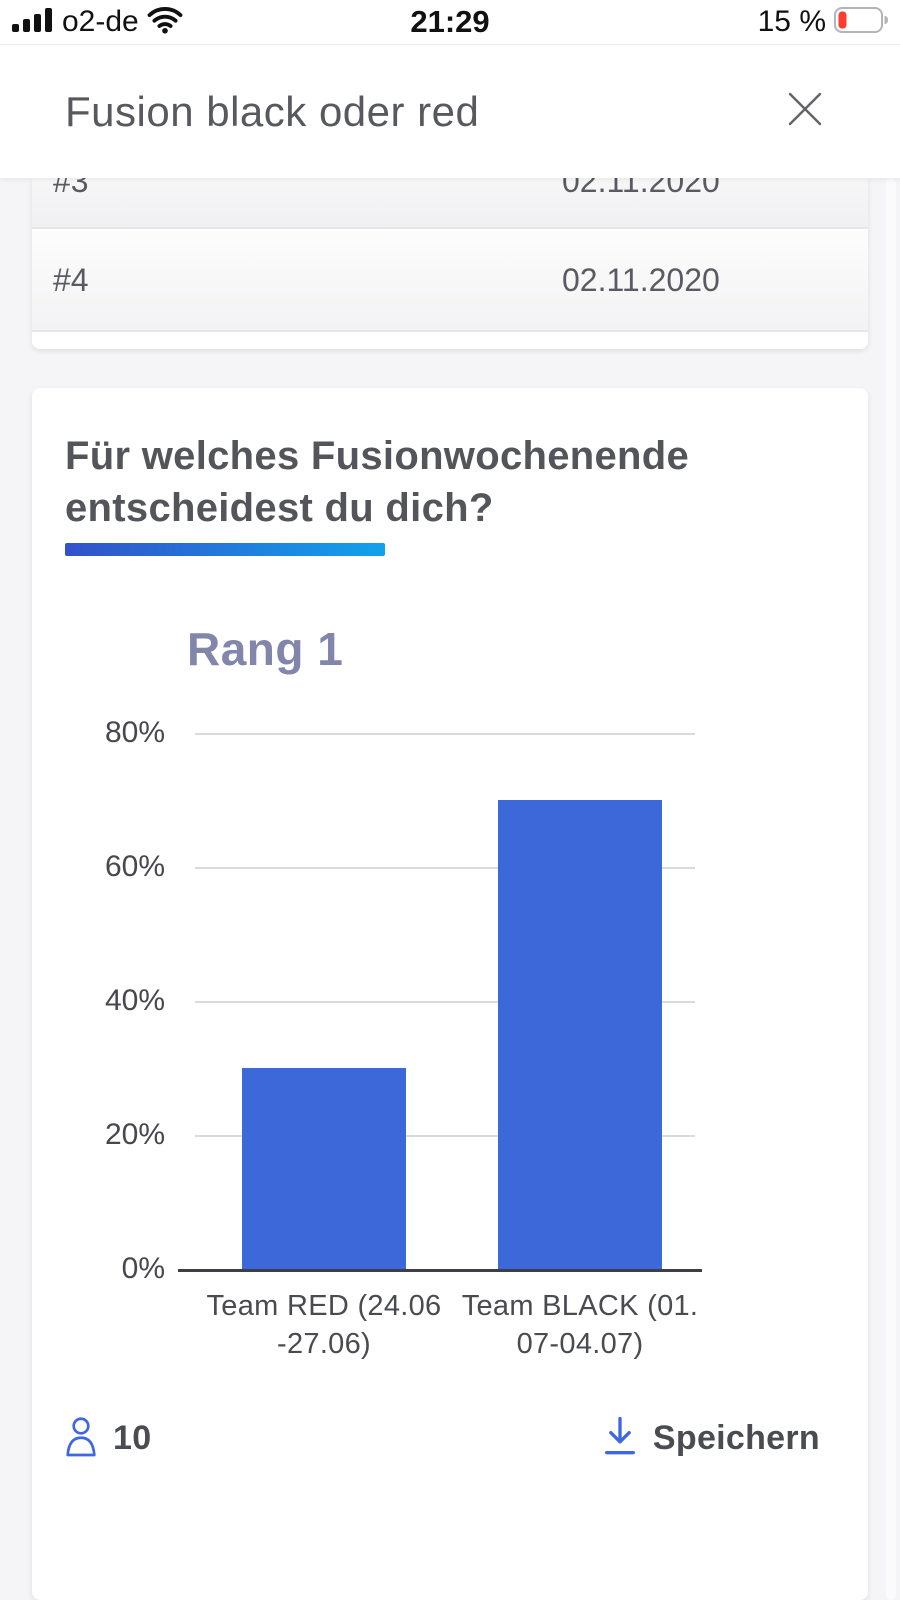 This screenshot has width=900, height=1600. I want to click on votes-counter: 10, so click(106, 1438).